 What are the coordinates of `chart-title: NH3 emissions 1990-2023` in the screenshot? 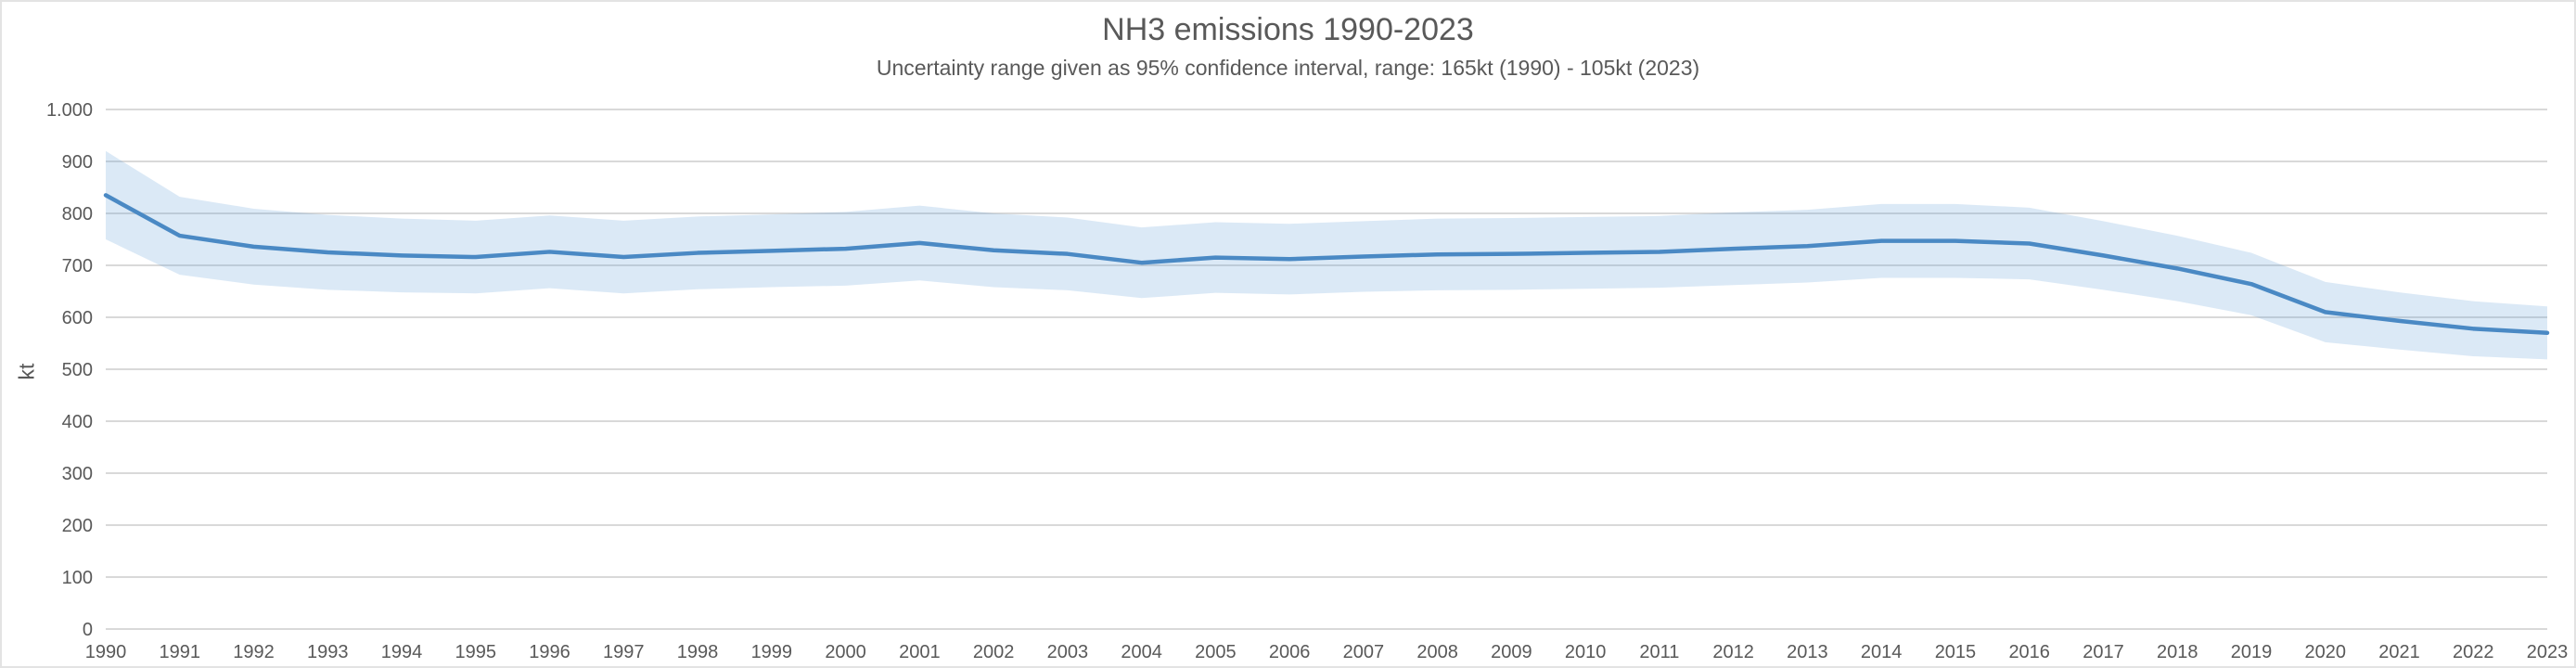 It's located at (1288, 30).